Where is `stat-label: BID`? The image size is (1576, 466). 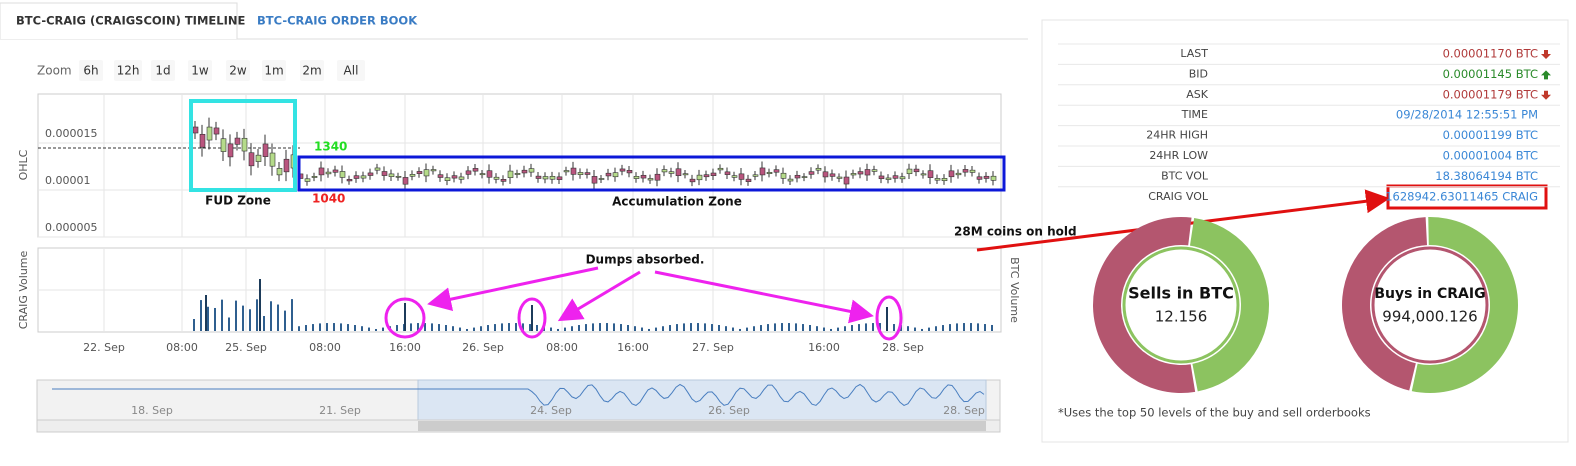
stat-label: BID is located at coordinates (1198, 73).